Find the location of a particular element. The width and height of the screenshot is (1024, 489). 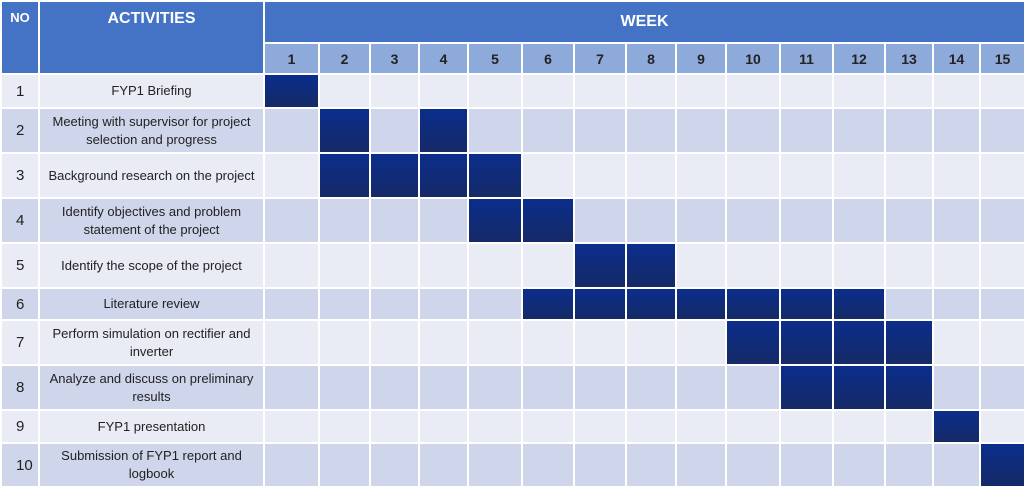

row-number: 10 is located at coordinates (20, 465).